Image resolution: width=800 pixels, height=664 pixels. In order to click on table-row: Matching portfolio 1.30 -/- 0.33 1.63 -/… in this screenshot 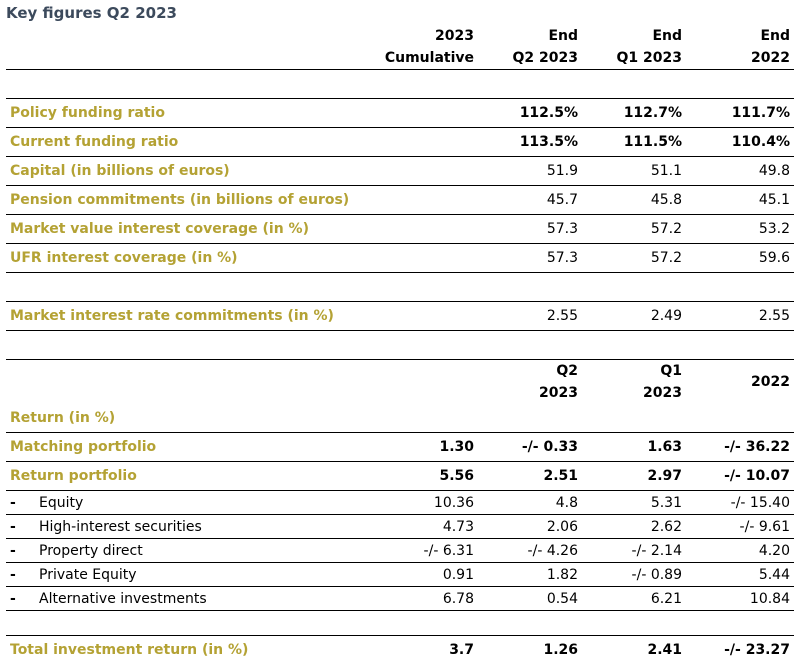, I will do `click(400, 447)`.